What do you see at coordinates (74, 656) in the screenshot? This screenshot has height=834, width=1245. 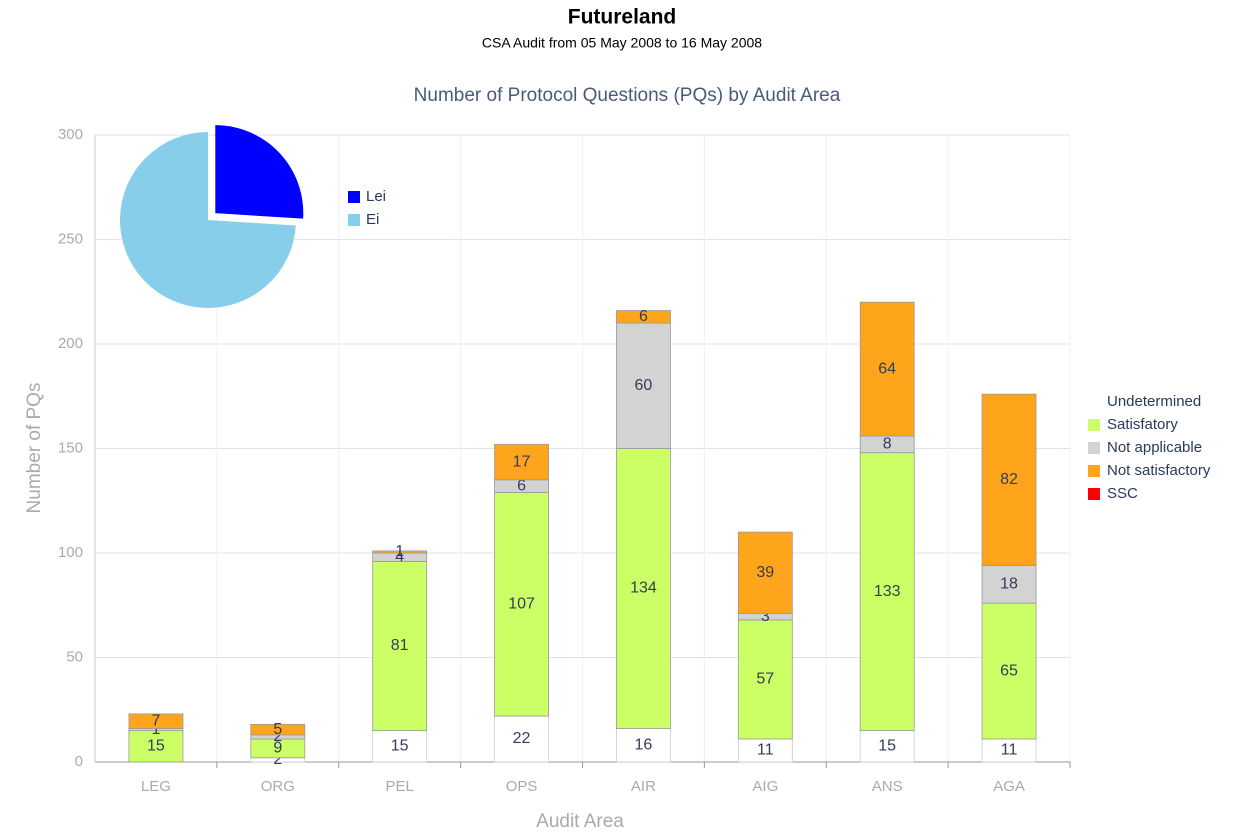 I see `y-tick-label: 50` at bounding box center [74, 656].